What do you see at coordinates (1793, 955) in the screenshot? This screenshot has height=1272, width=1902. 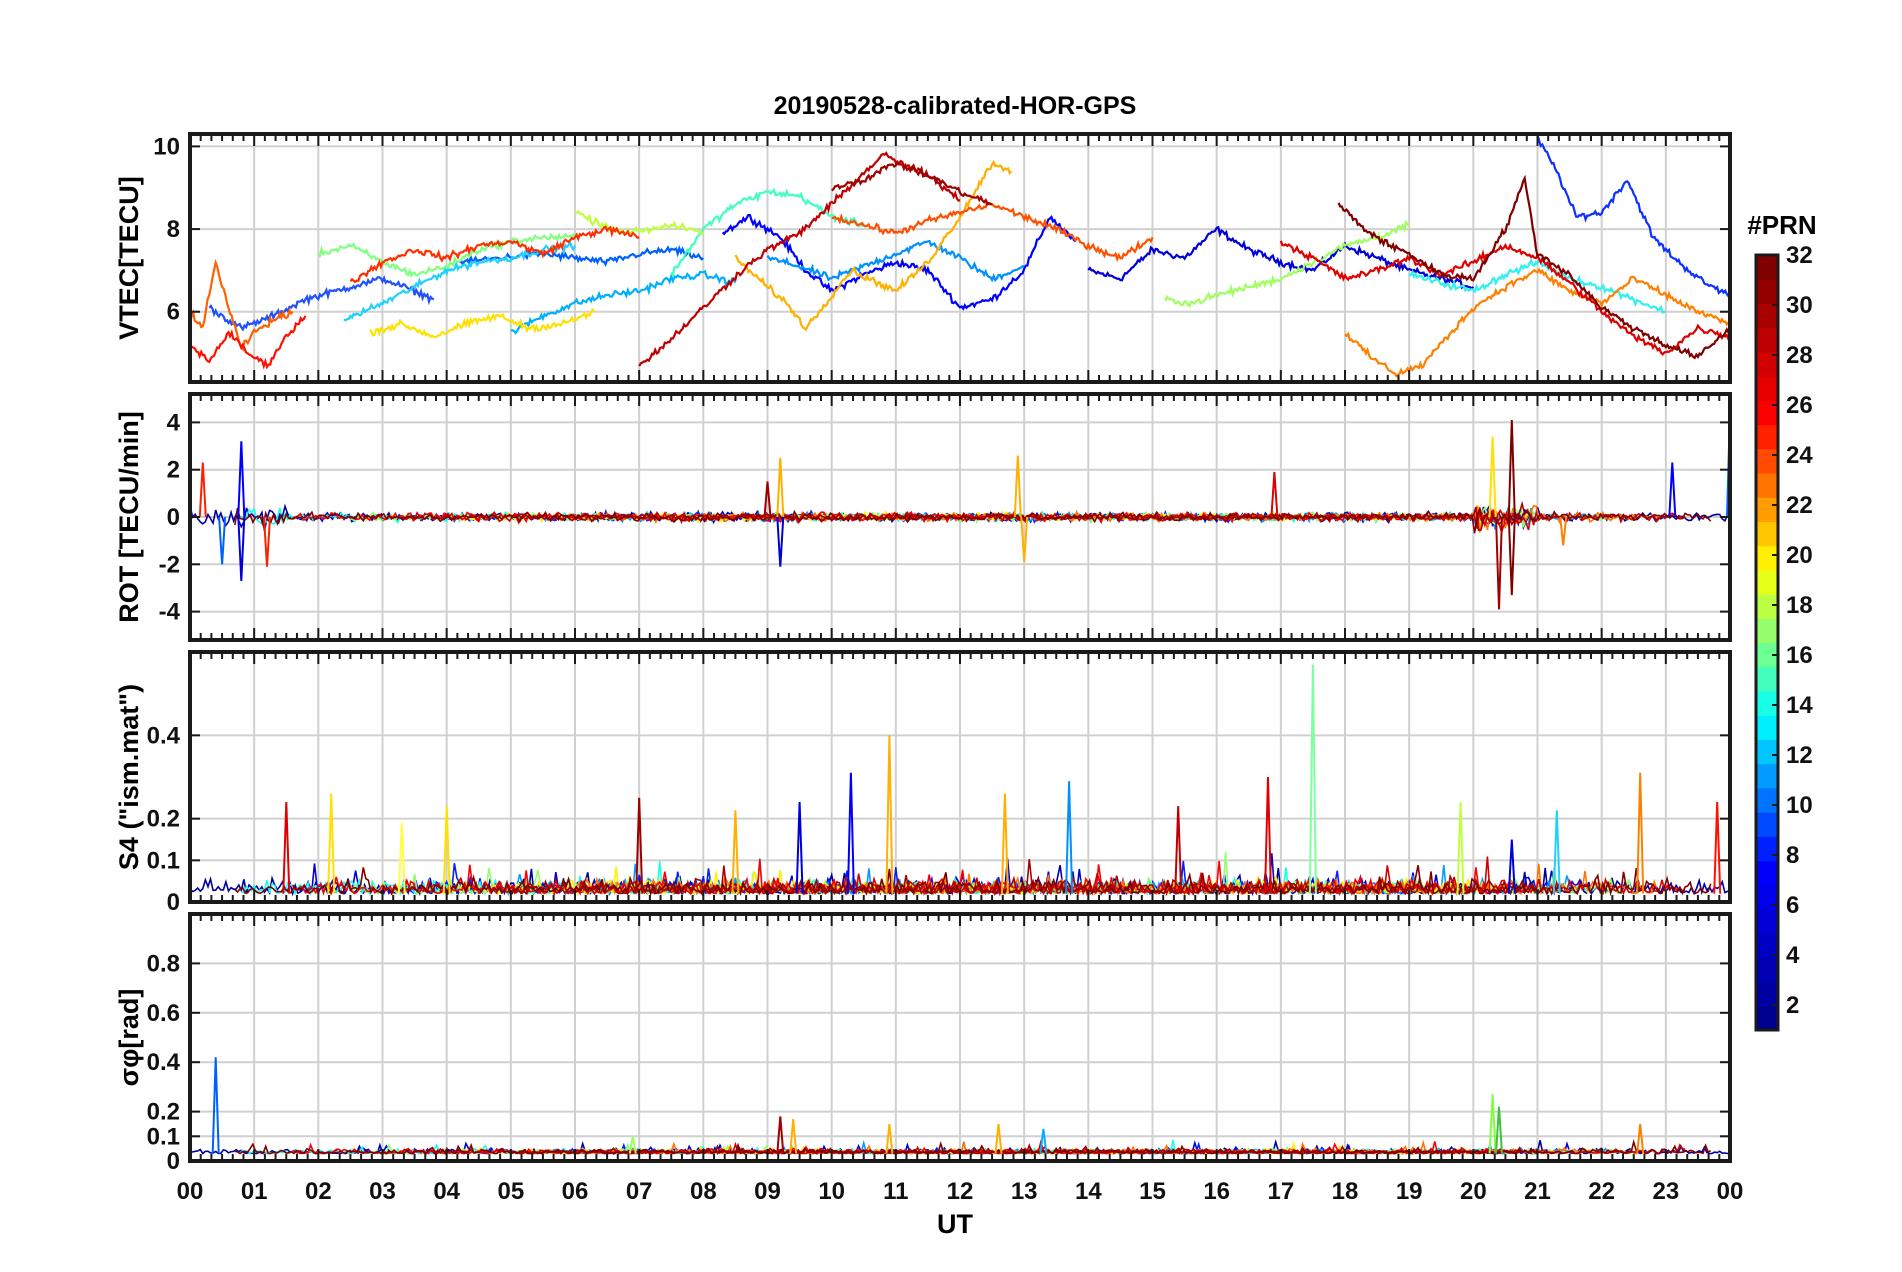 I see `colorbar-tick-label: 4` at bounding box center [1793, 955].